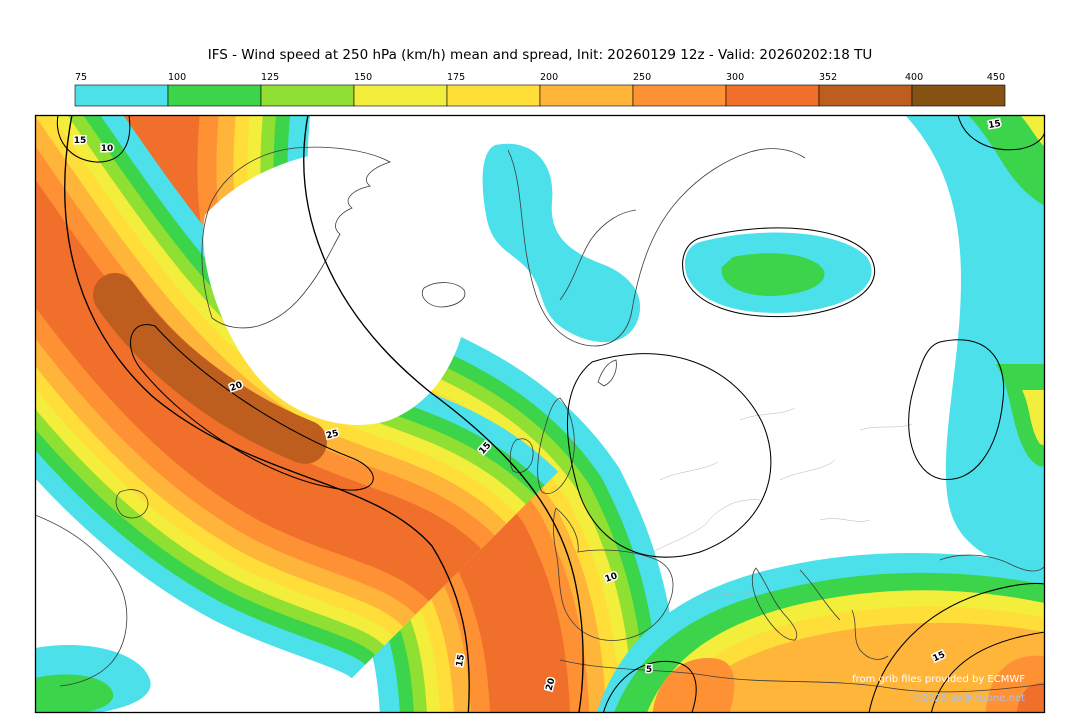 This screenshot has height=718, width=1080. I want to click on coastline-scandinavia, so click(656, 247).